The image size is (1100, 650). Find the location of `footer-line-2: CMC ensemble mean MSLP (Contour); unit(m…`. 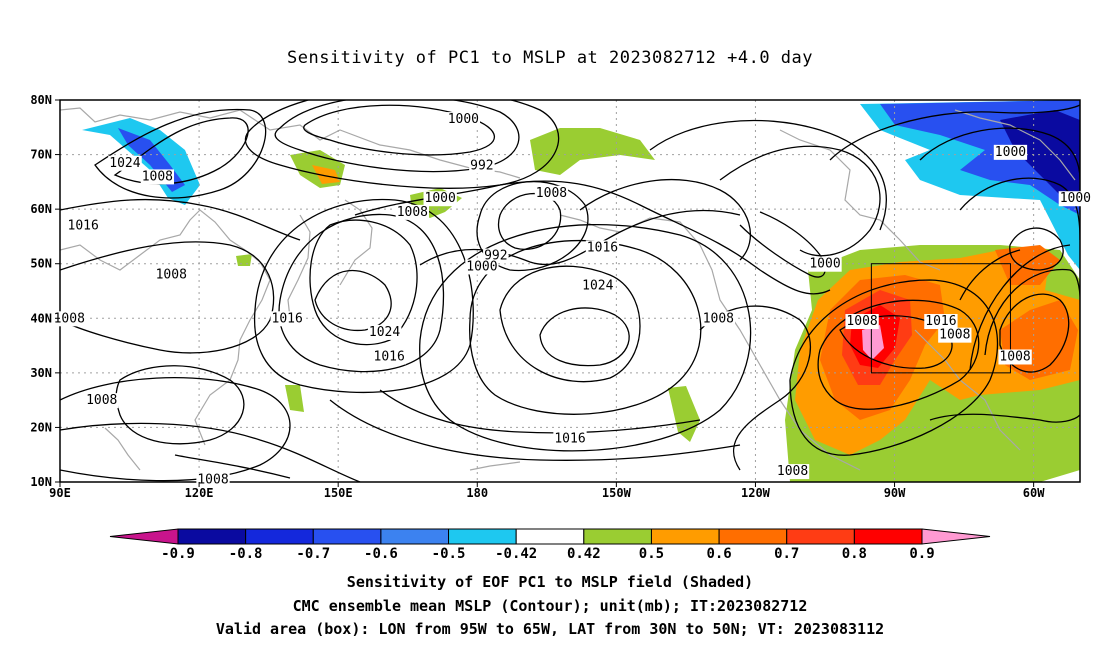

footer-line-2: CMC ensemble mean MSLP (Contour); unit(m… is located at coordinates (550, 606).